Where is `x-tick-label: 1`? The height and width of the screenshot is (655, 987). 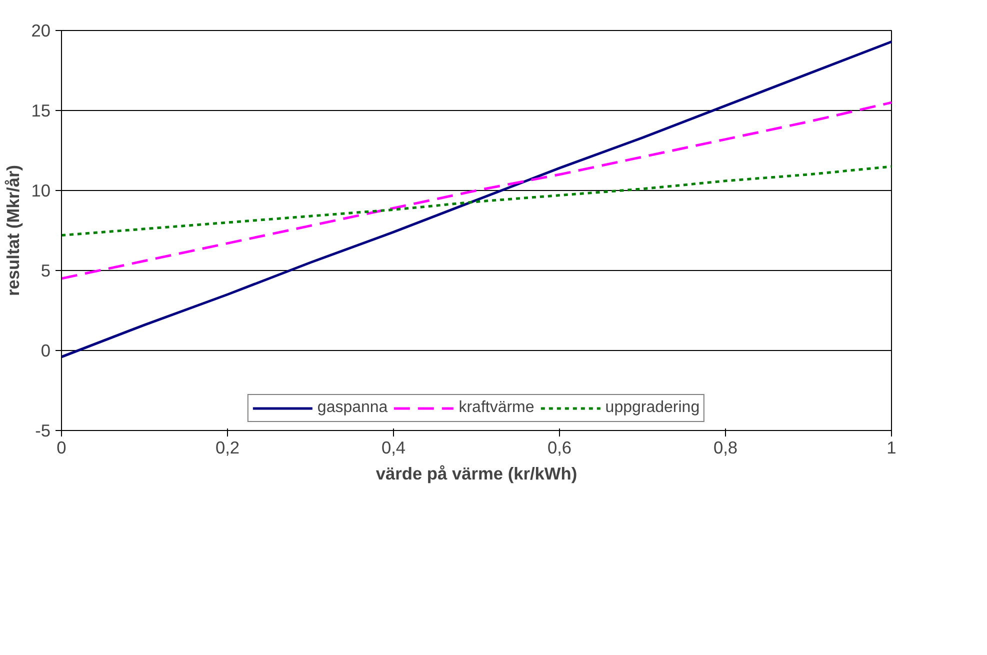
x-tick-label: 1 is located at coordinates (891, 448).